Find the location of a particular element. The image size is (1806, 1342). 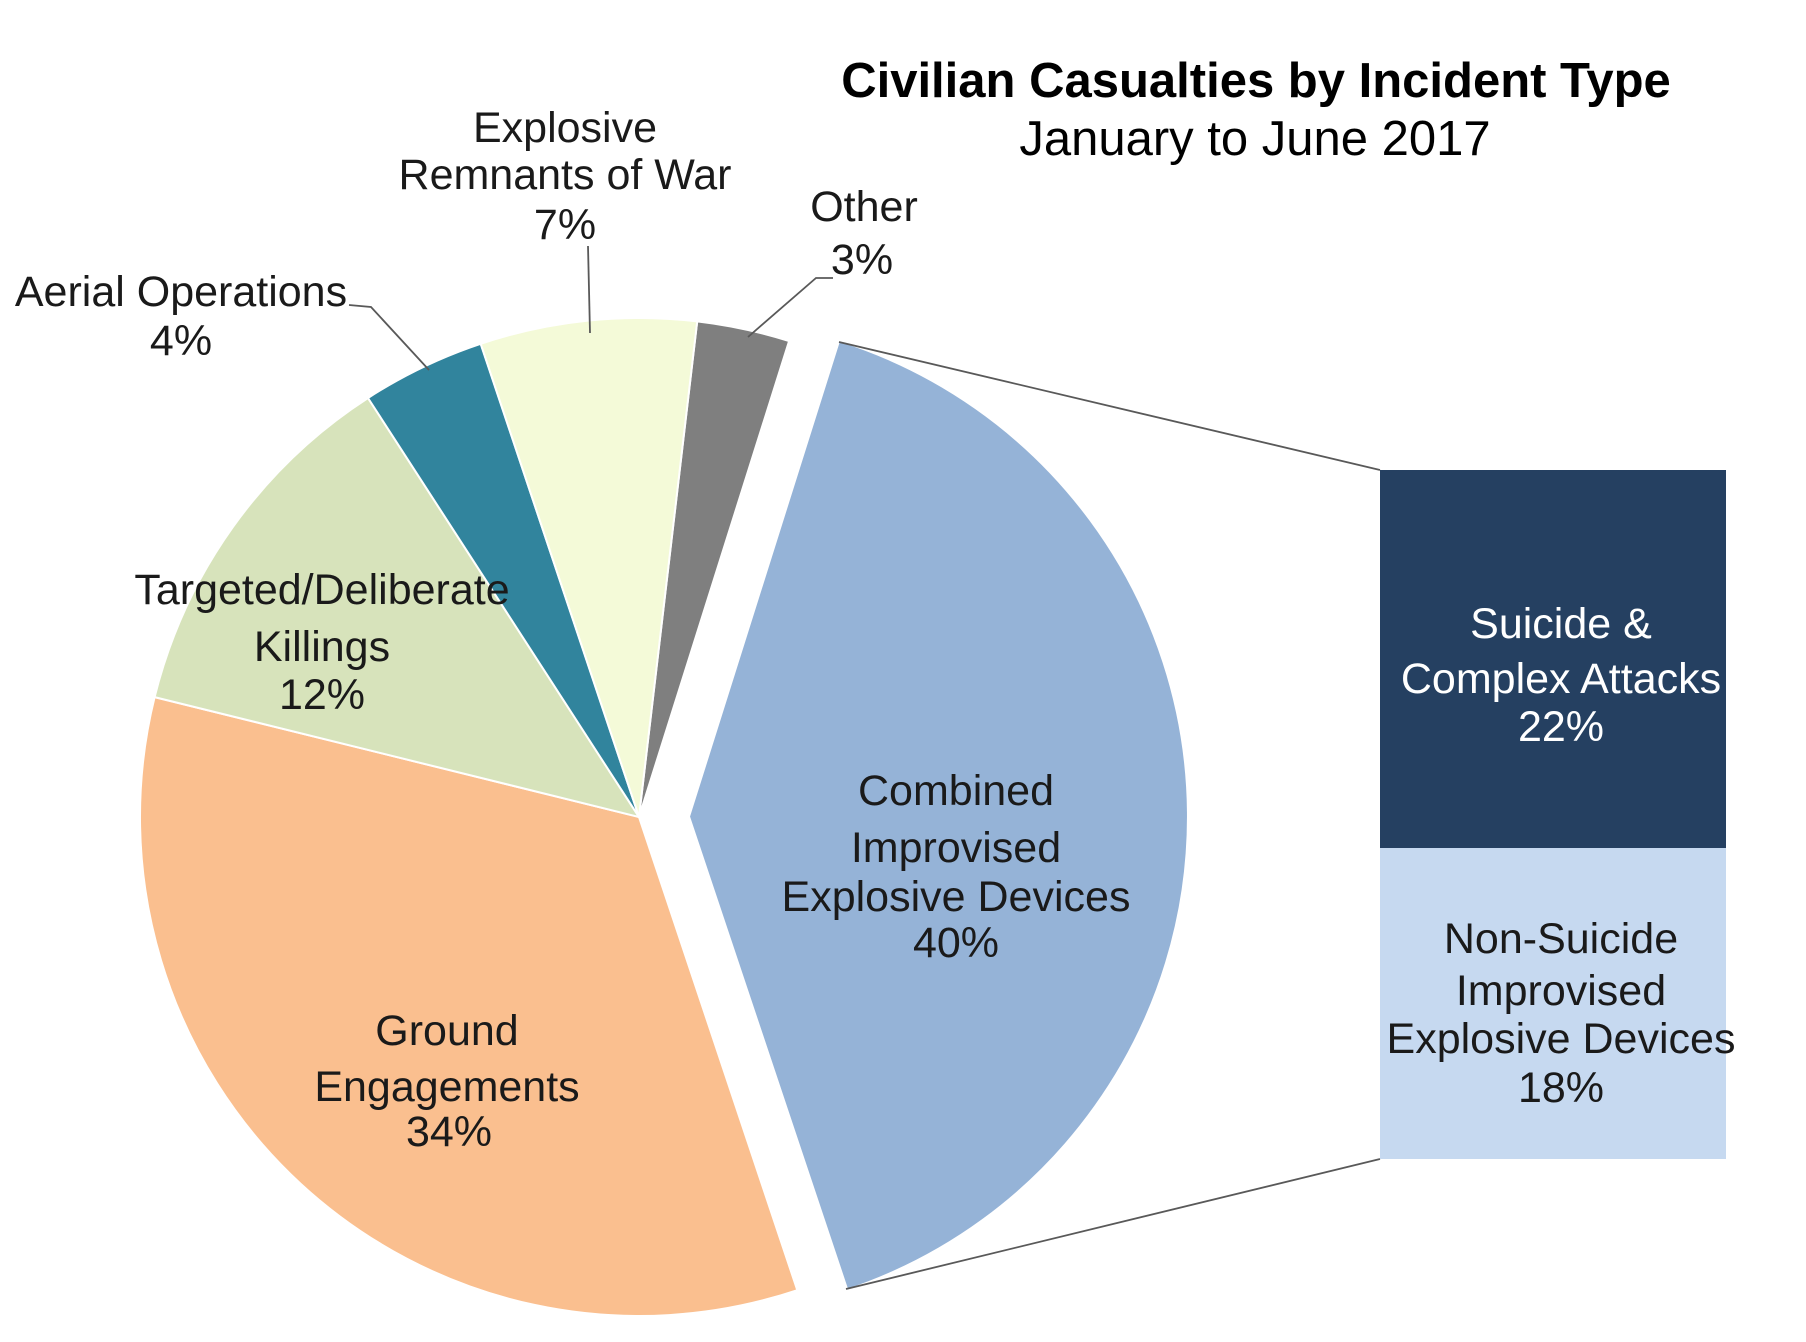

svg-text: 40% is located at coordinates (956, 943).